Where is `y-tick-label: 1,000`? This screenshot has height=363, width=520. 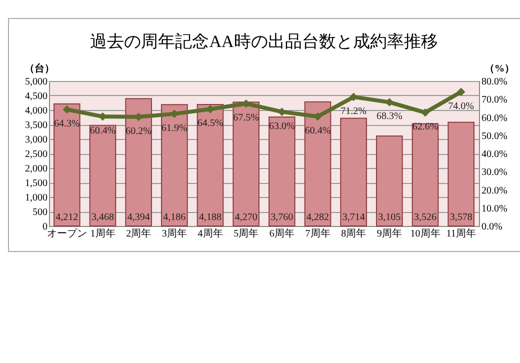
y-tick-label: 1,000 is located at coordinates (36, 198).